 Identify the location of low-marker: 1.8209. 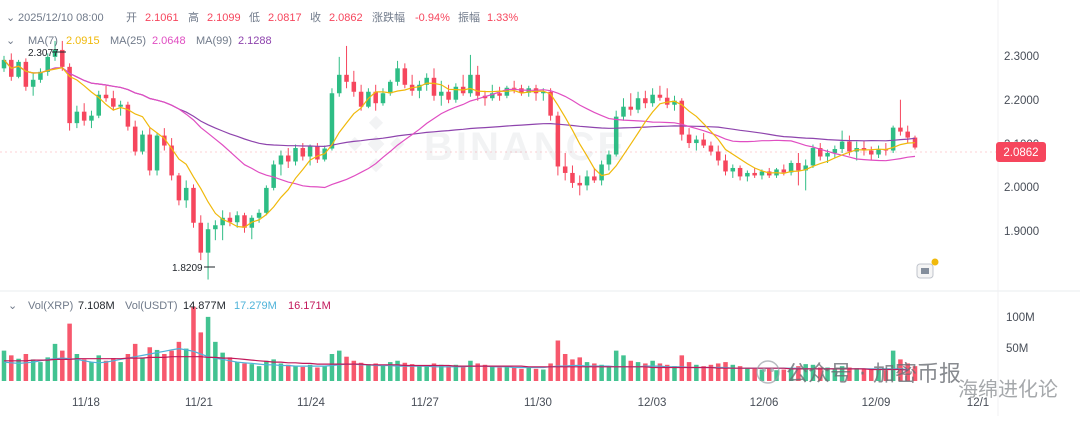
(193, 268).